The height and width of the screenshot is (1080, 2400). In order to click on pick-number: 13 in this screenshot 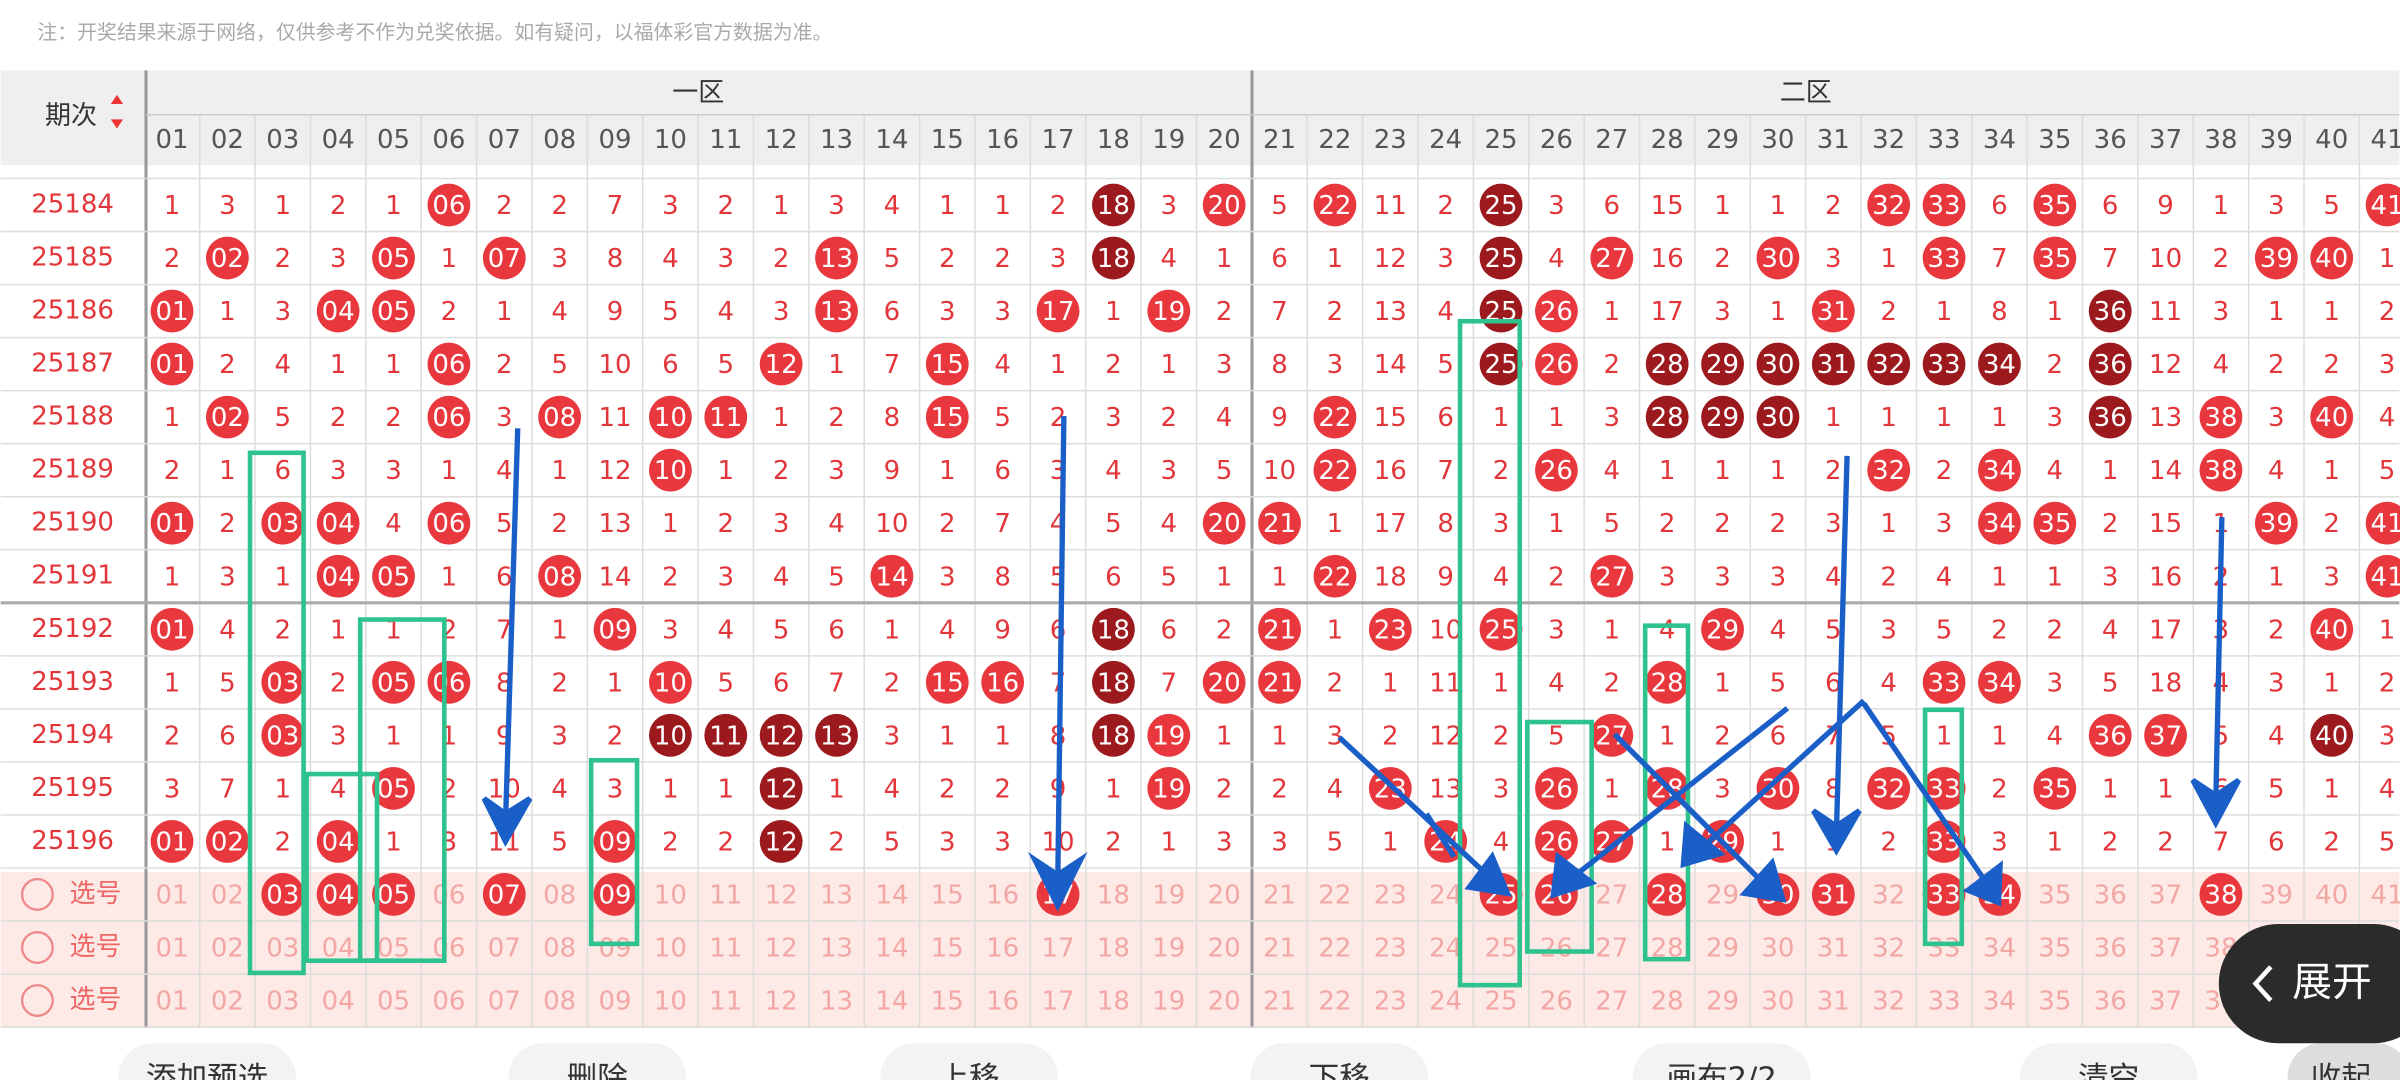, I will do `click(836, 1002)`.